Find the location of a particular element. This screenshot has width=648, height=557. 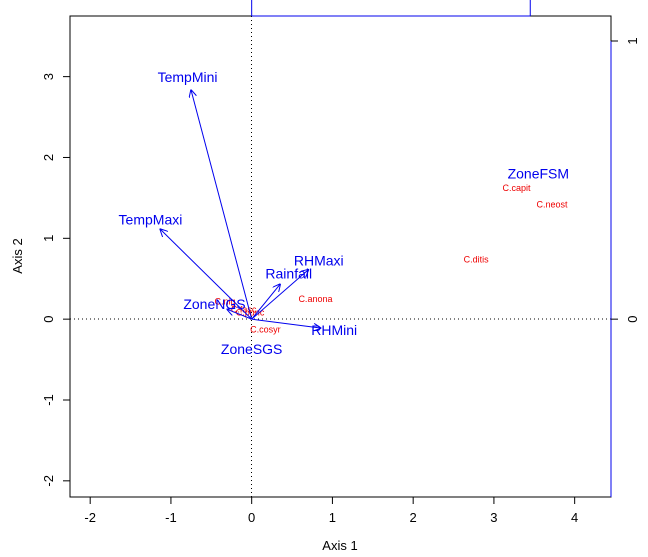

species-label: C.ditis is located at coordinates (477, 259).